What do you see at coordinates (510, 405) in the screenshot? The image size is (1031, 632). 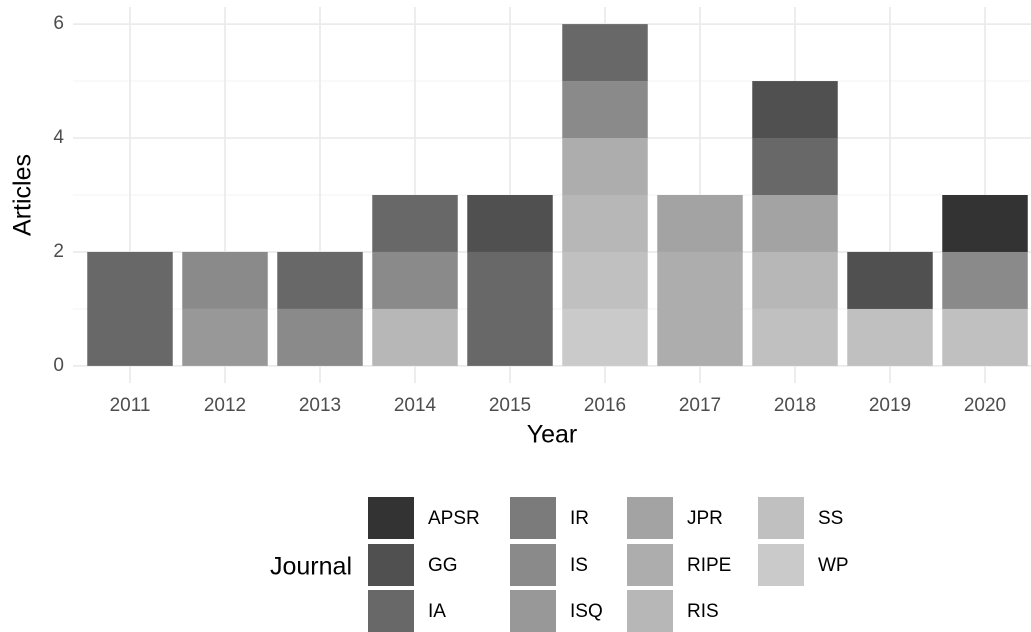 I see `x-tick-label: 2015` at bounding box center [510, 405].